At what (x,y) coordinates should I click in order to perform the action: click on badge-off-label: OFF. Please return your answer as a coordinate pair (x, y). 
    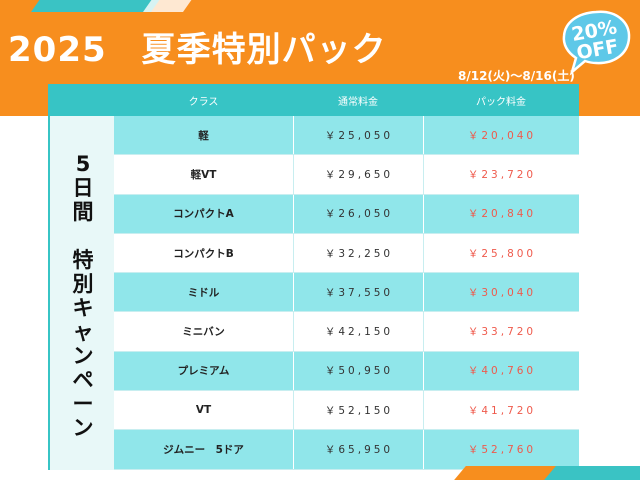
    Looking at the image, I should click on (597, 50).